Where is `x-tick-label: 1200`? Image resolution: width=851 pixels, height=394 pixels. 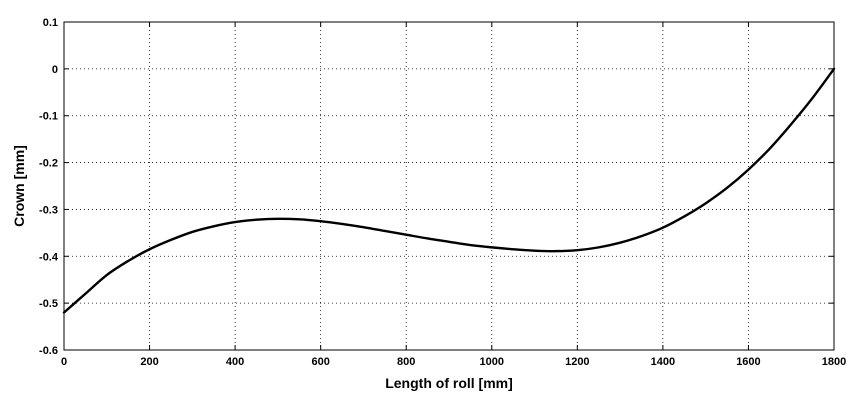
x-tick-label: 1200 is located at coordinates (577, 362).